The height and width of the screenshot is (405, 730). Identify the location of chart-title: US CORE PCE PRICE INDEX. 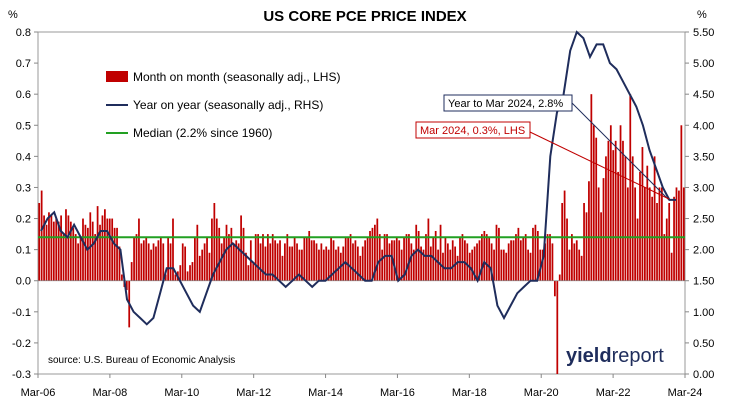
(364, 16).